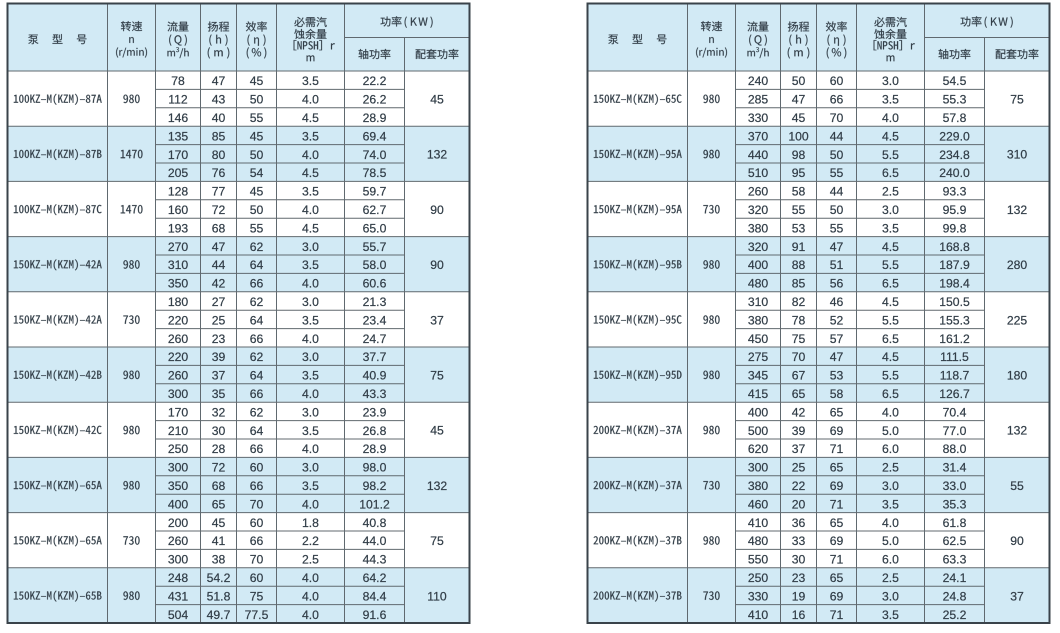 The width and height of the screenshot is (1060, 633). Describe the element at coordinates (219, 560) in the screenshot. I see `svg-text: 38` at that location.